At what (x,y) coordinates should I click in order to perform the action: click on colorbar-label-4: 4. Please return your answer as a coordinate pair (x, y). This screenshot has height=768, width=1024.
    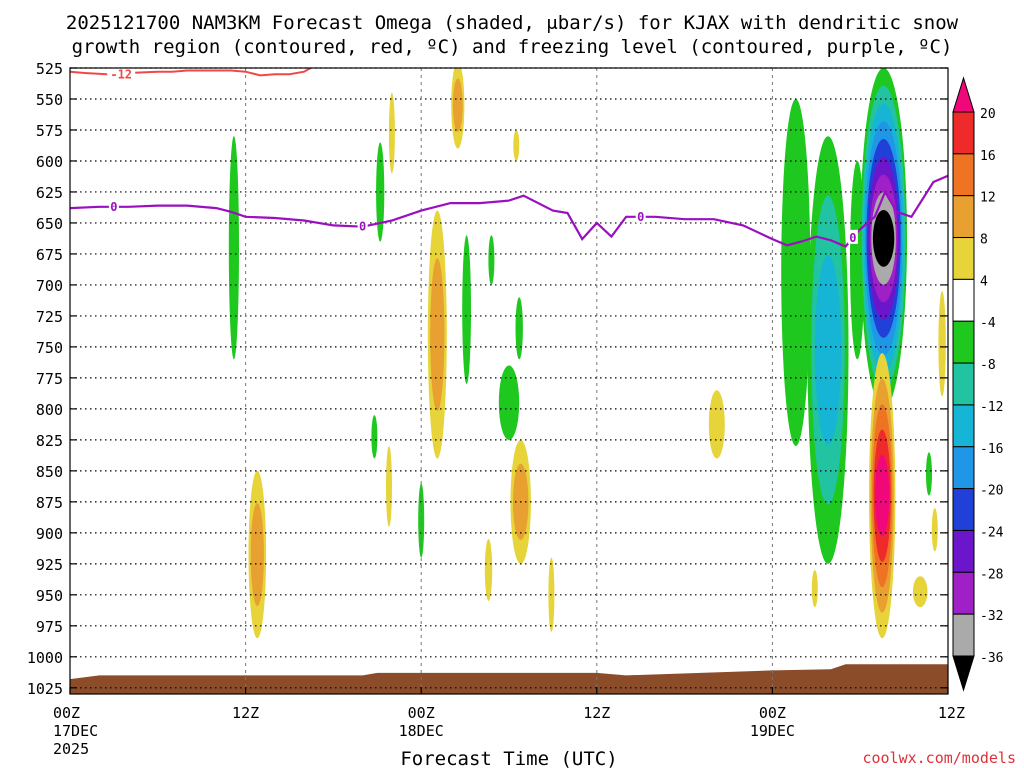
    Looking at the image, I should click on (984, 281).